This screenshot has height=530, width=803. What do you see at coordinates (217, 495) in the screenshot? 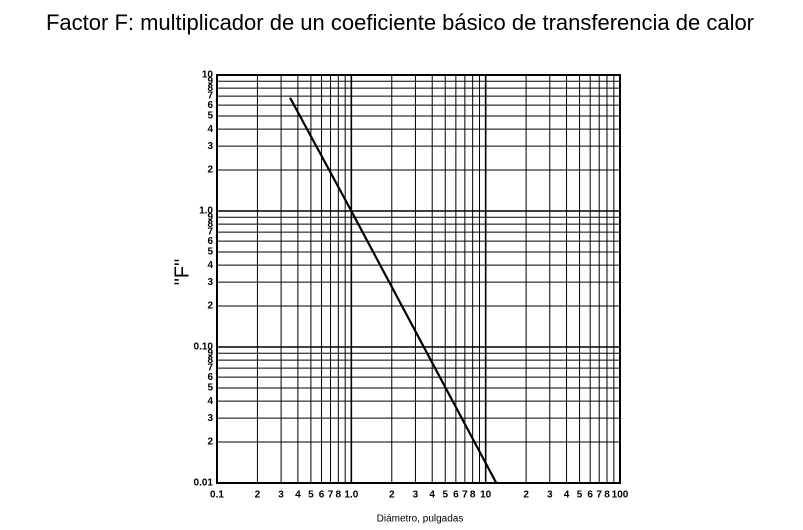
I see `x-tick-label: 0.1` at bounding box center [217, 495].